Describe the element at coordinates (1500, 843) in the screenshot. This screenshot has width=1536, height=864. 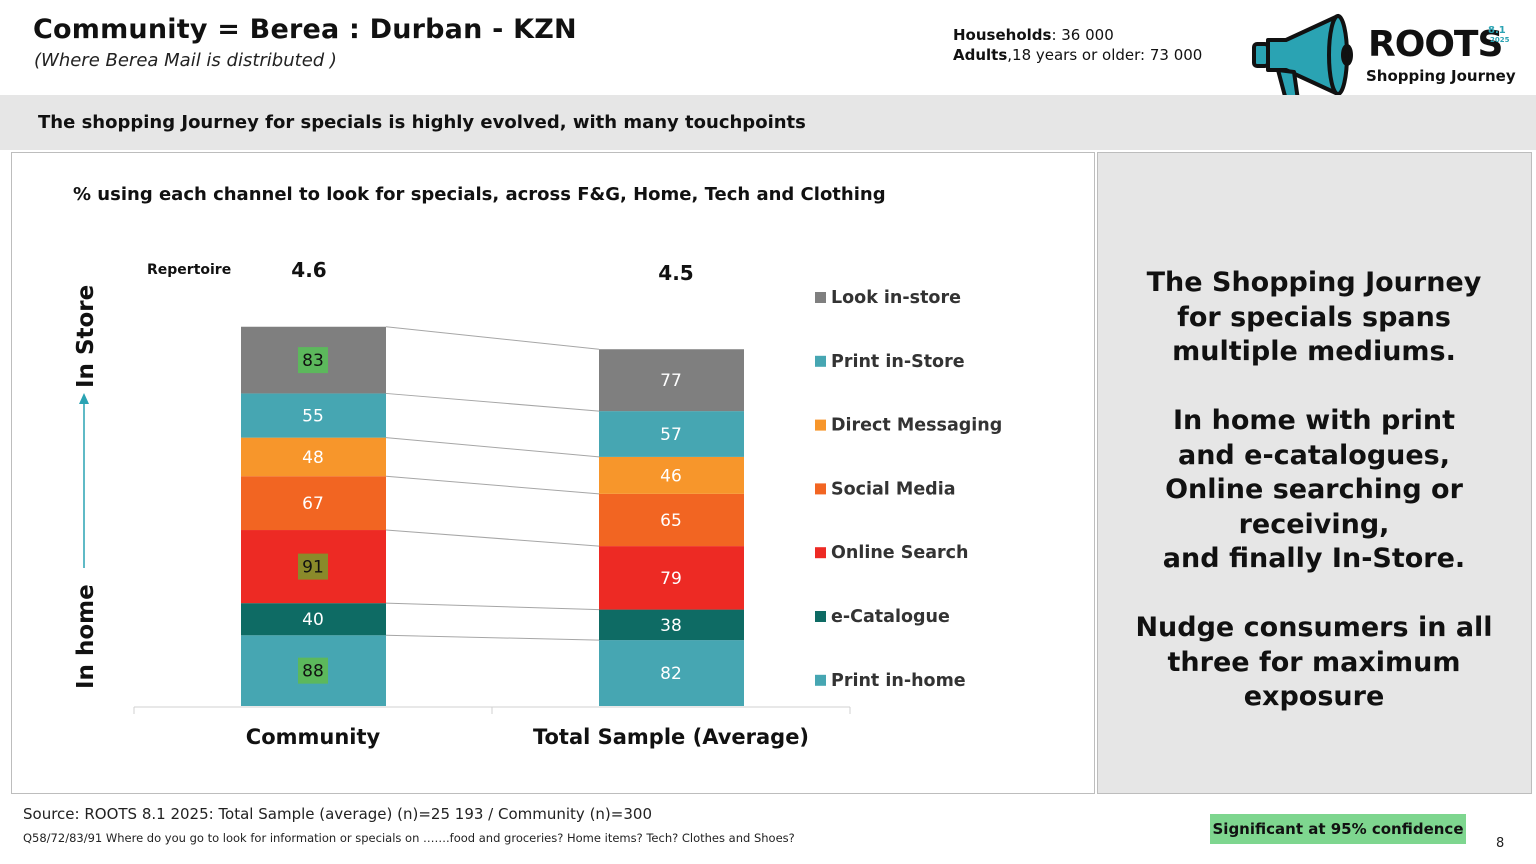
I see `page-number: 8` at that location.